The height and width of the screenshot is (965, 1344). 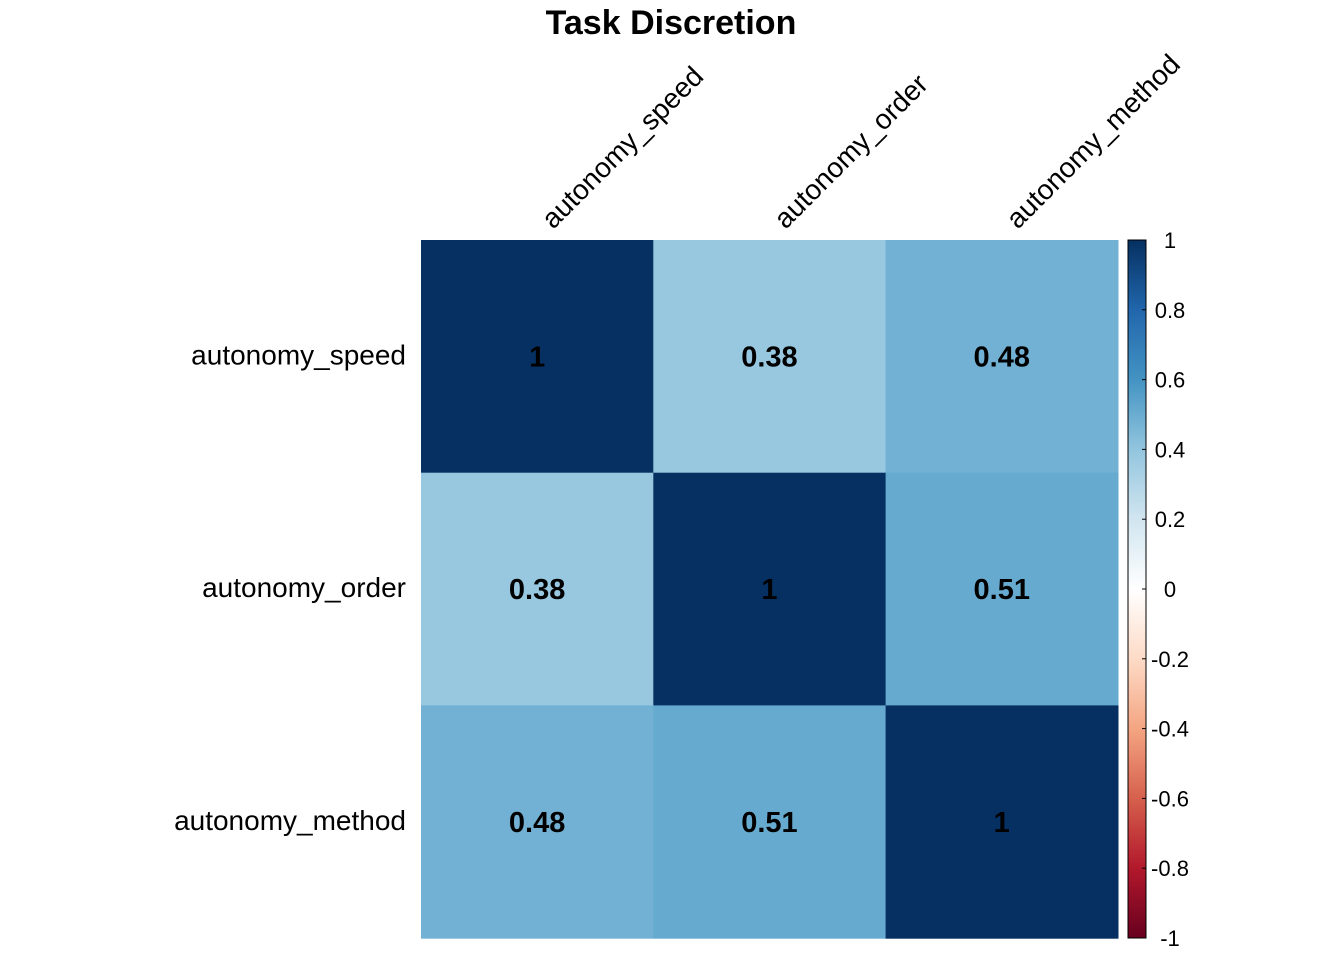 I want to click on colorbar-tick-label: -0.4, so click(x=1170, y=729).